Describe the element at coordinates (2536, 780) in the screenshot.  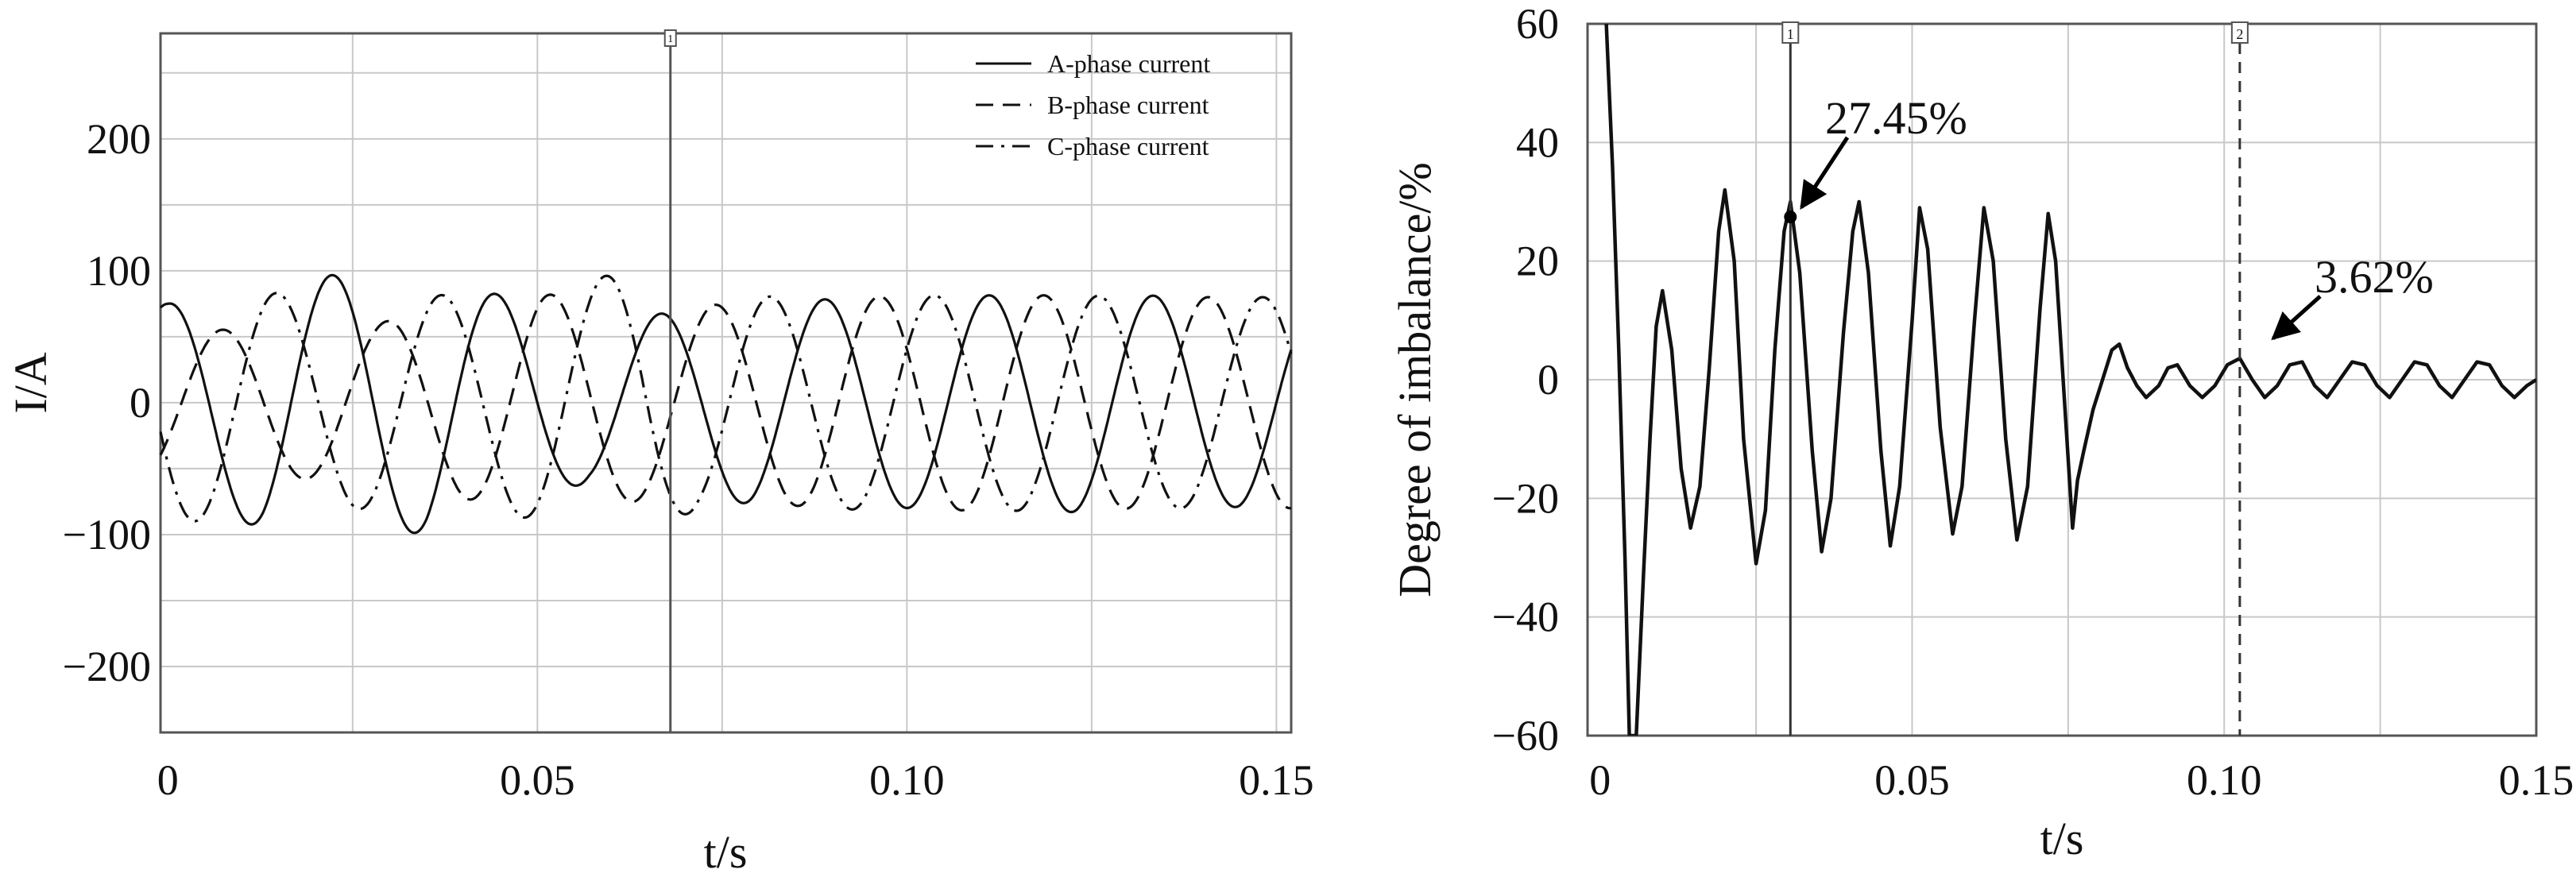
I see `right-x-tick-label: 0.15` at that location.